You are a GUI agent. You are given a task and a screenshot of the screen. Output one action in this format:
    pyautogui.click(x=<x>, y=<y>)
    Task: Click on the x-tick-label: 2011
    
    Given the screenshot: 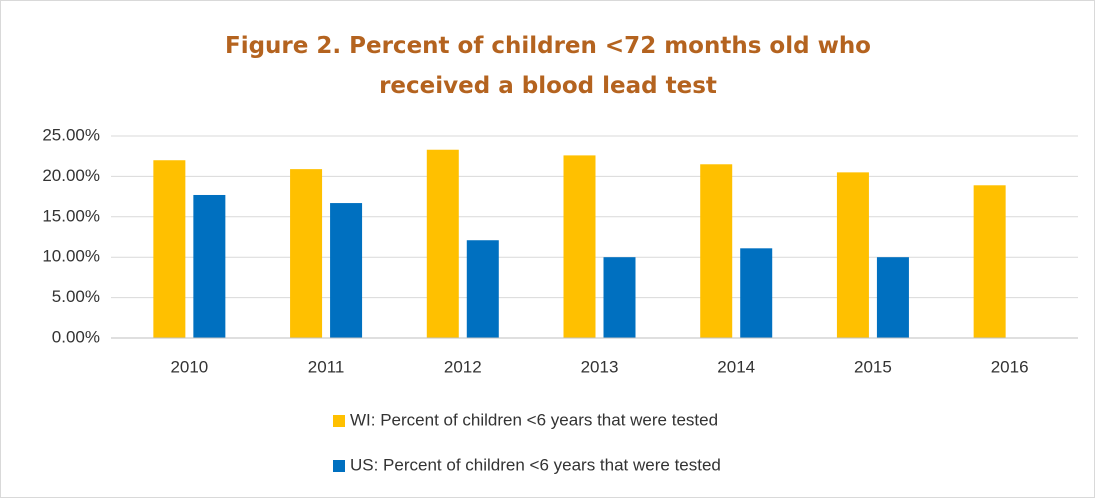 What is the action you would take?
    pyautogui.click(x=326, y=366)
    